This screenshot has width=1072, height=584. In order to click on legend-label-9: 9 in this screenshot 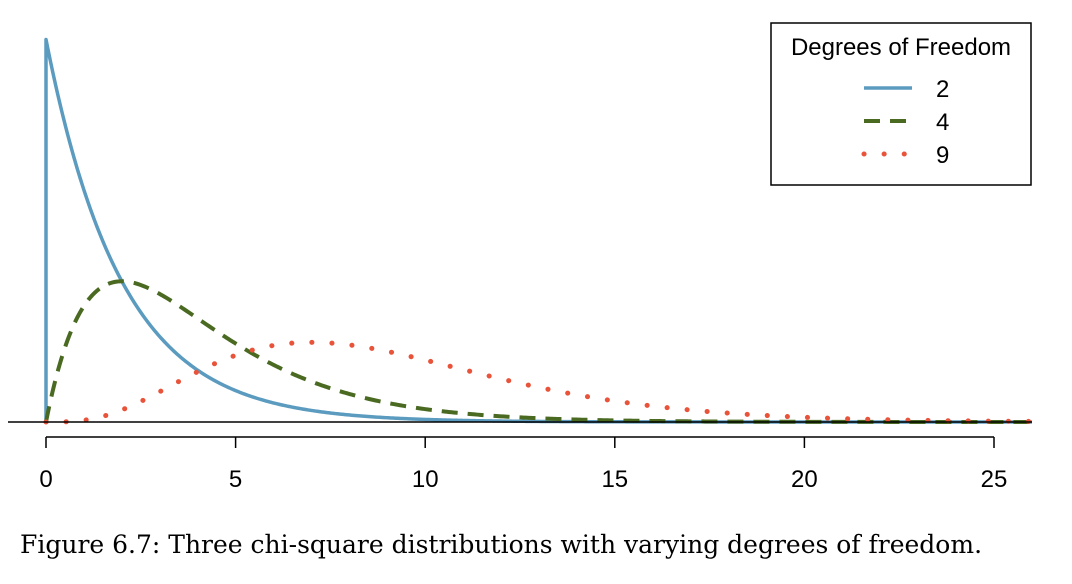, I will do `click(942, 155)`.